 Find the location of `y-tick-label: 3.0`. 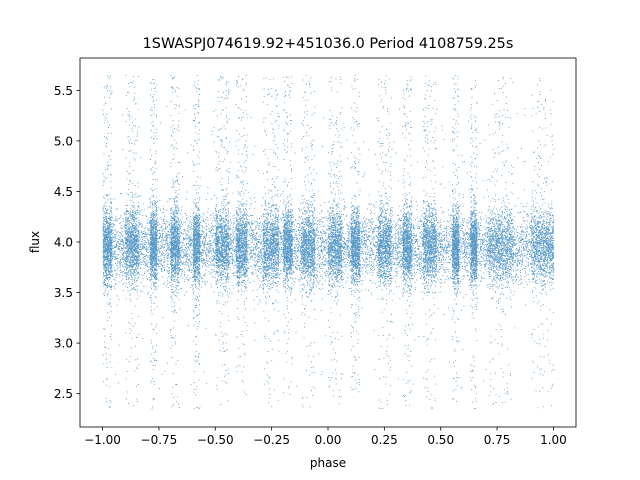

y-tick-label: 3.0 is located at coordinates (63, 344).